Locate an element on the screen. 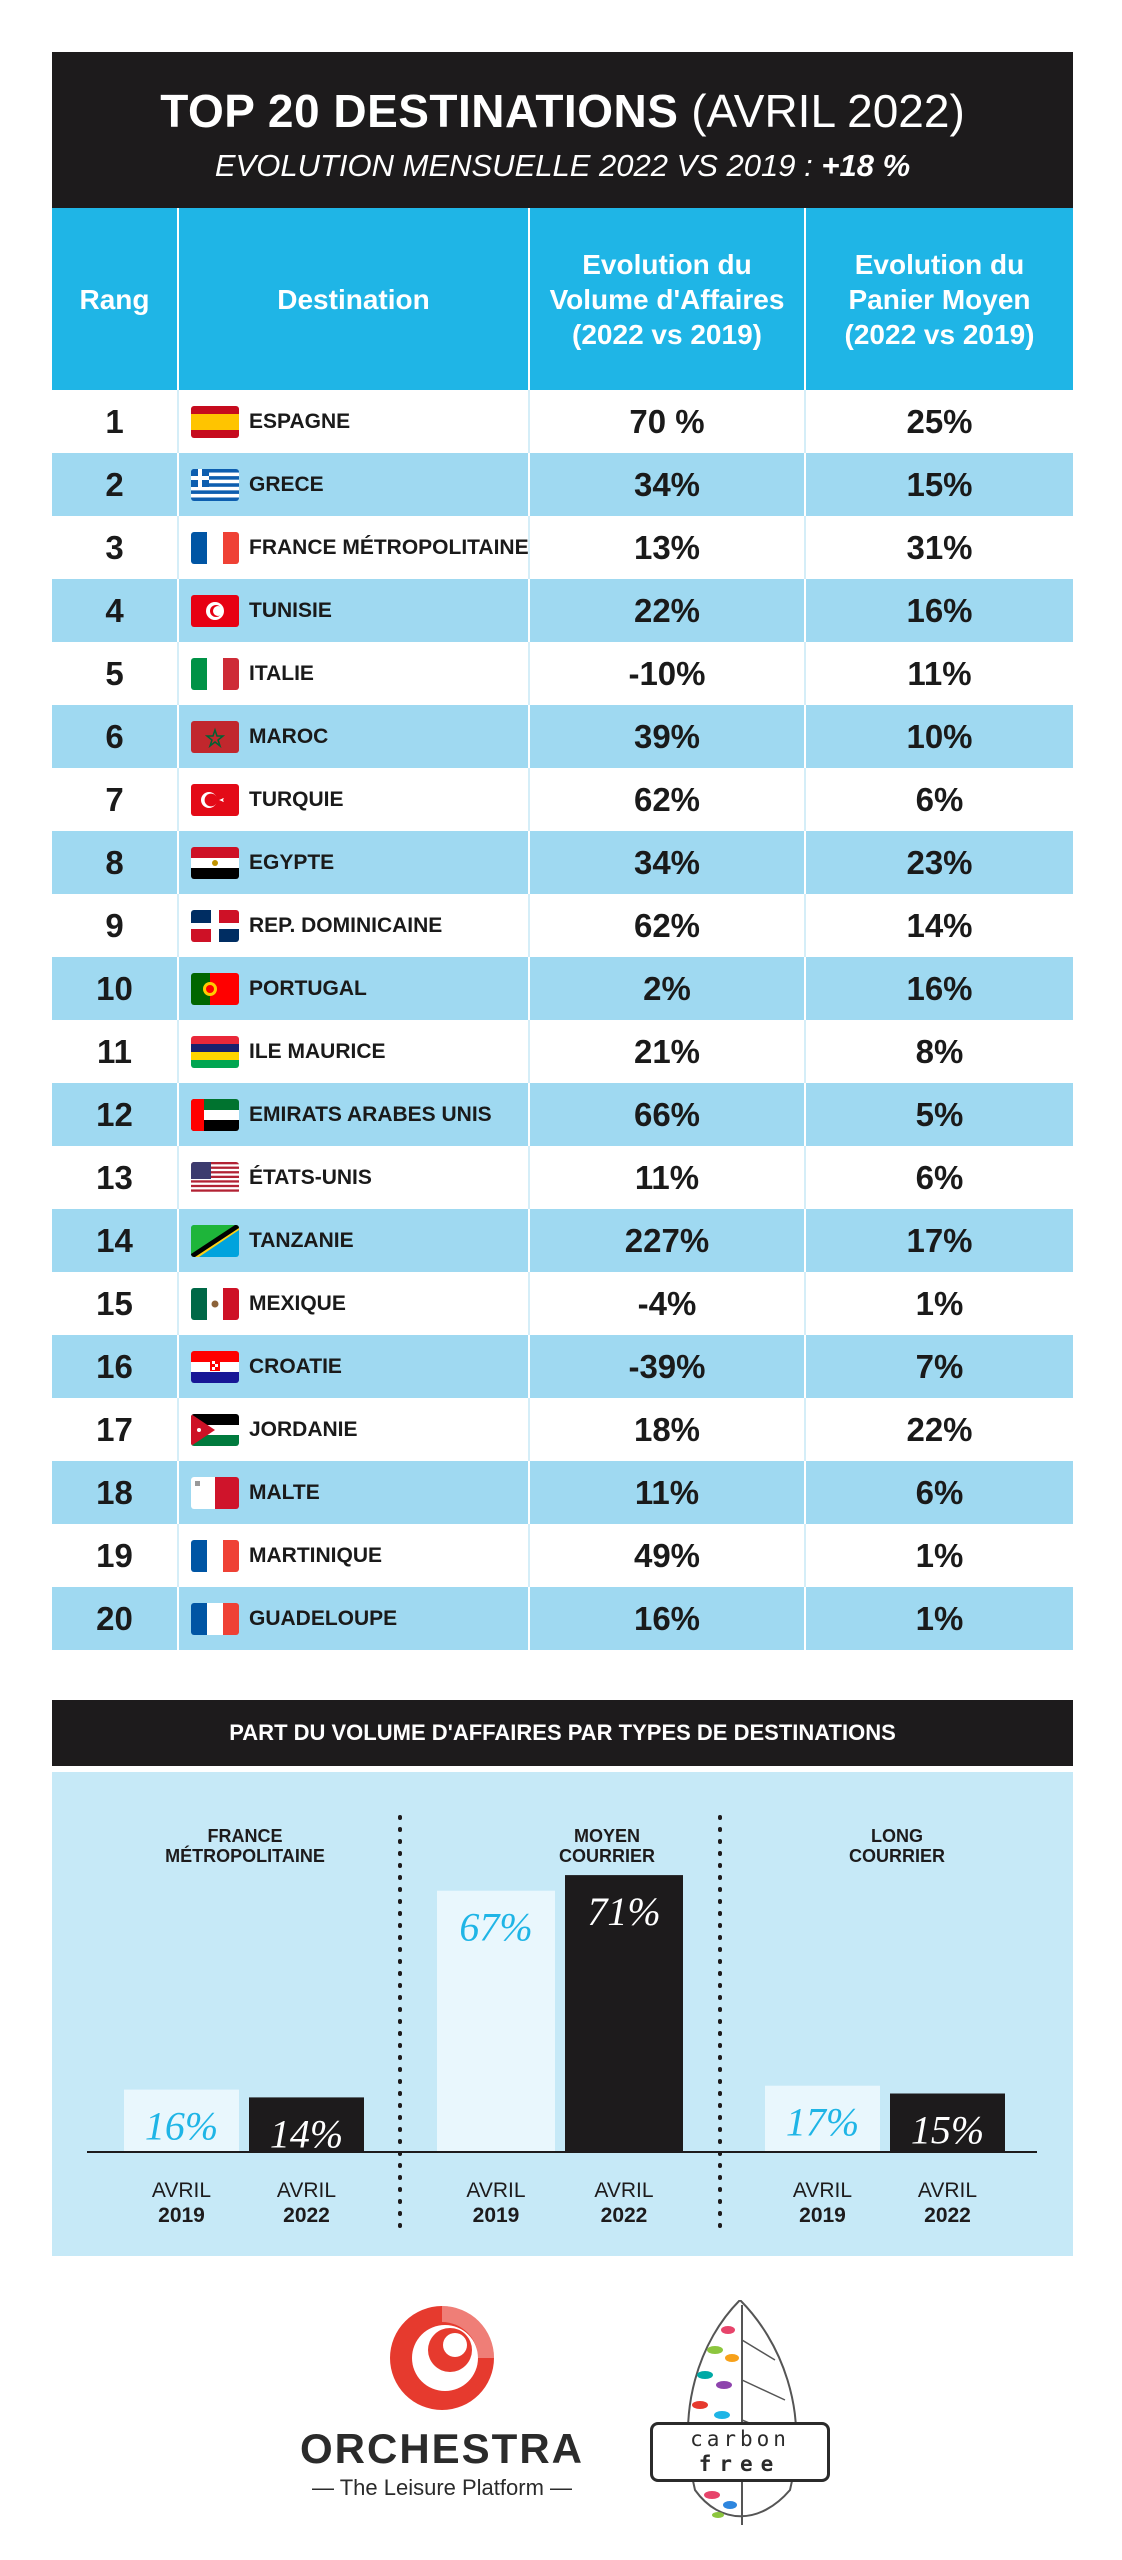 This screenshot has width=1122, height=2560. destination-cell: TANZANIE is located at coordinates (354, 1240).